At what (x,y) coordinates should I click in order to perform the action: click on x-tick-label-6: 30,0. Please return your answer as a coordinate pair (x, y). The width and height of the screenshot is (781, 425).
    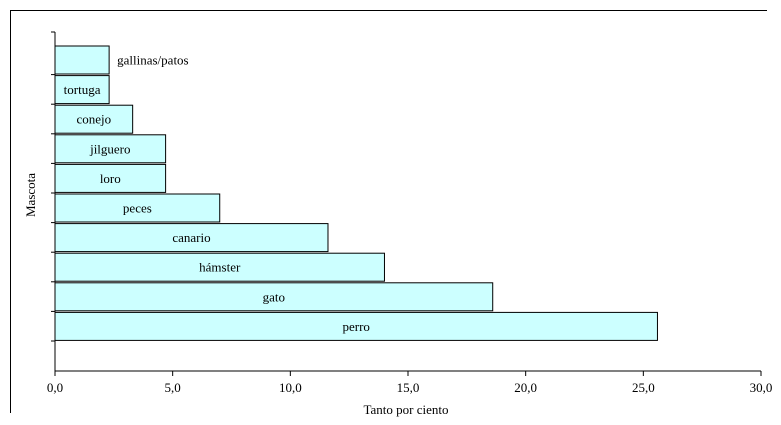
    Looking at the image, I should click on (761, 387).